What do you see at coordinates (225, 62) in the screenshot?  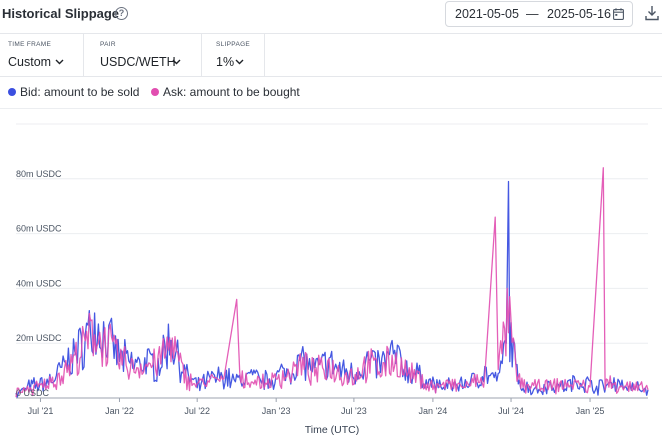 I see `slippage-value: 1%` at bounding box center [225, 62].